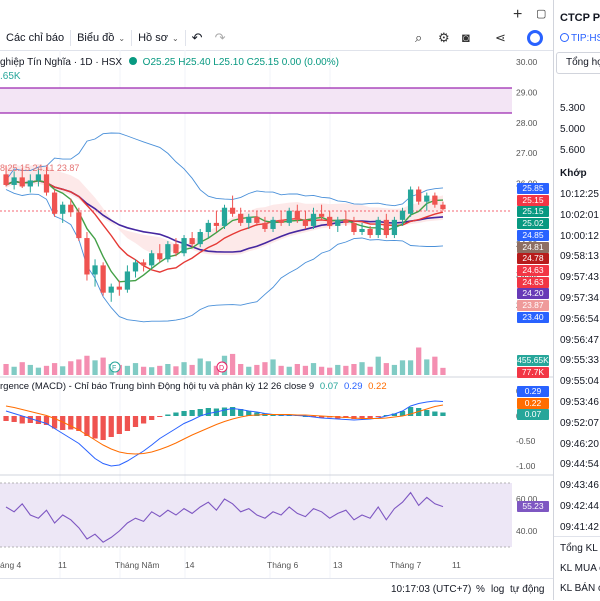 The image size is (600, 601). What do you see at coordinates (527, 589) in the screenshot?
I see `auto-toggle: tự động` at bounding box center [527, 589].